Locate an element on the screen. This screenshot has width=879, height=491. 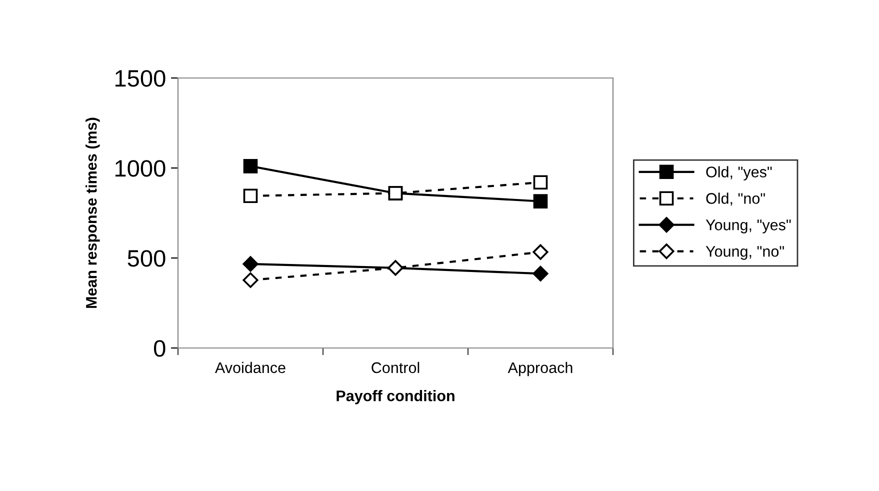
y-tick-label: 1500 is located at coordinates (140, 78).